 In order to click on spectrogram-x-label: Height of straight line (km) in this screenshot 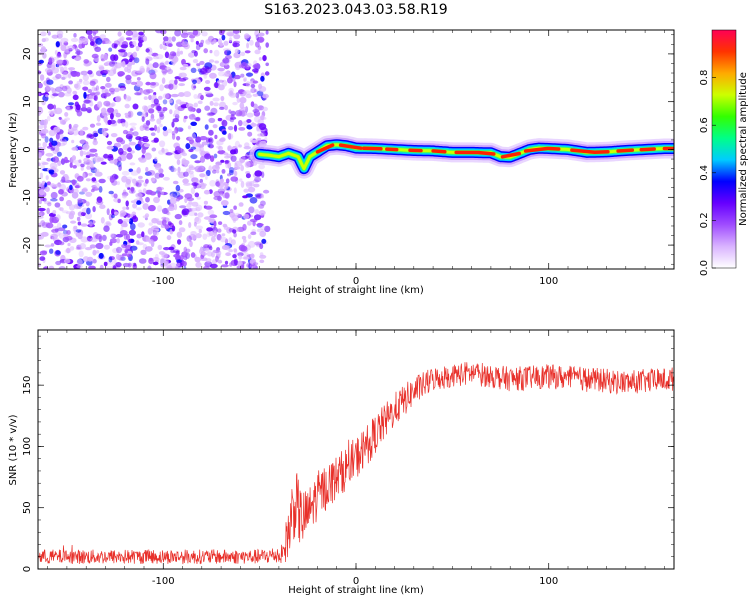, I will do `click(356, 290)`.